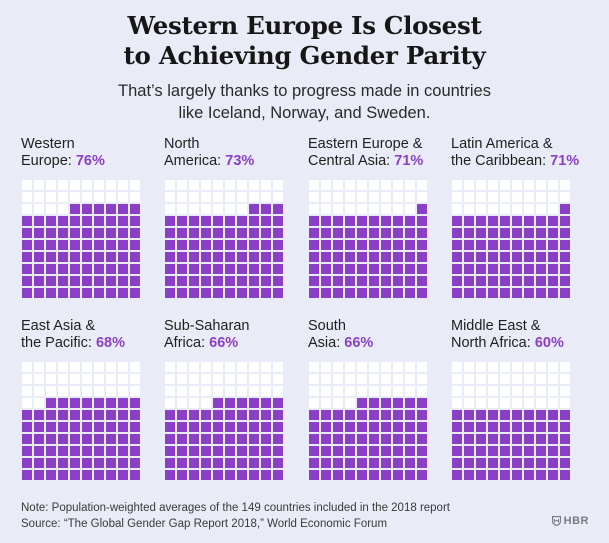 The height and width of the screenshot is (543, 609). What do you see at coordinates (187, 343) in the screenshot?
I see `region-name: Africa:` at bounding box center [187, 343].